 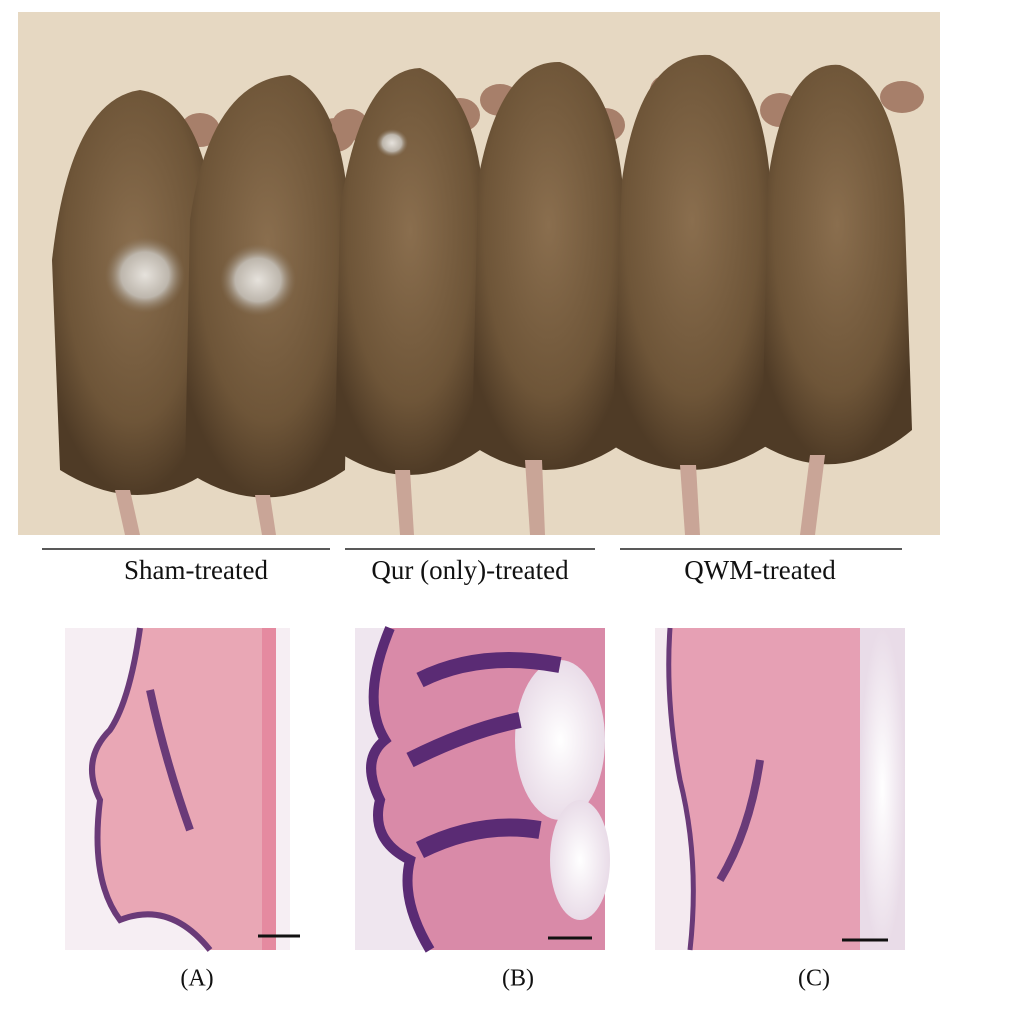 I want to click on panel-label: (C), so click(x=814, y=979).